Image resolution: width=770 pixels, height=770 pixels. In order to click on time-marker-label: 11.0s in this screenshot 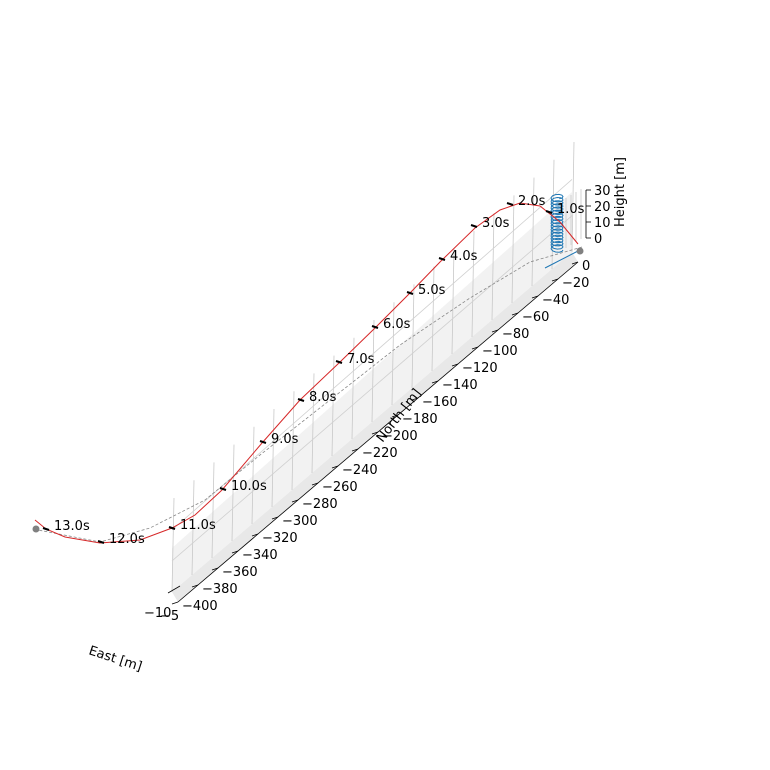, I will do `click(198, 525)`.